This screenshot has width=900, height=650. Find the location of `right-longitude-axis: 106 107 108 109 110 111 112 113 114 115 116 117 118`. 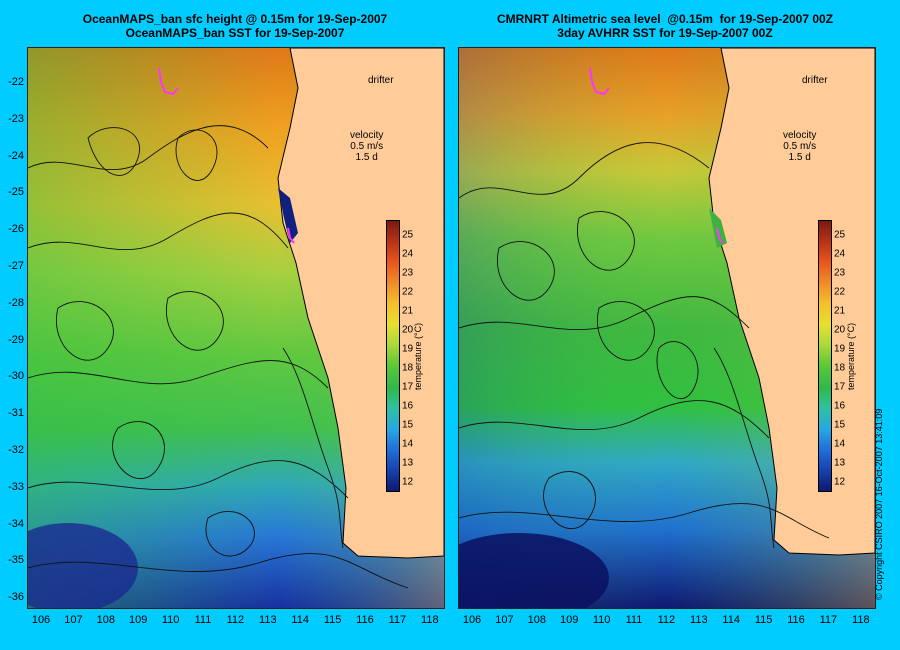

right-longitude-axis: 106 107 108 109 110 111 112 113 114 115 116 117 118 is located at coordinates (666, 622).